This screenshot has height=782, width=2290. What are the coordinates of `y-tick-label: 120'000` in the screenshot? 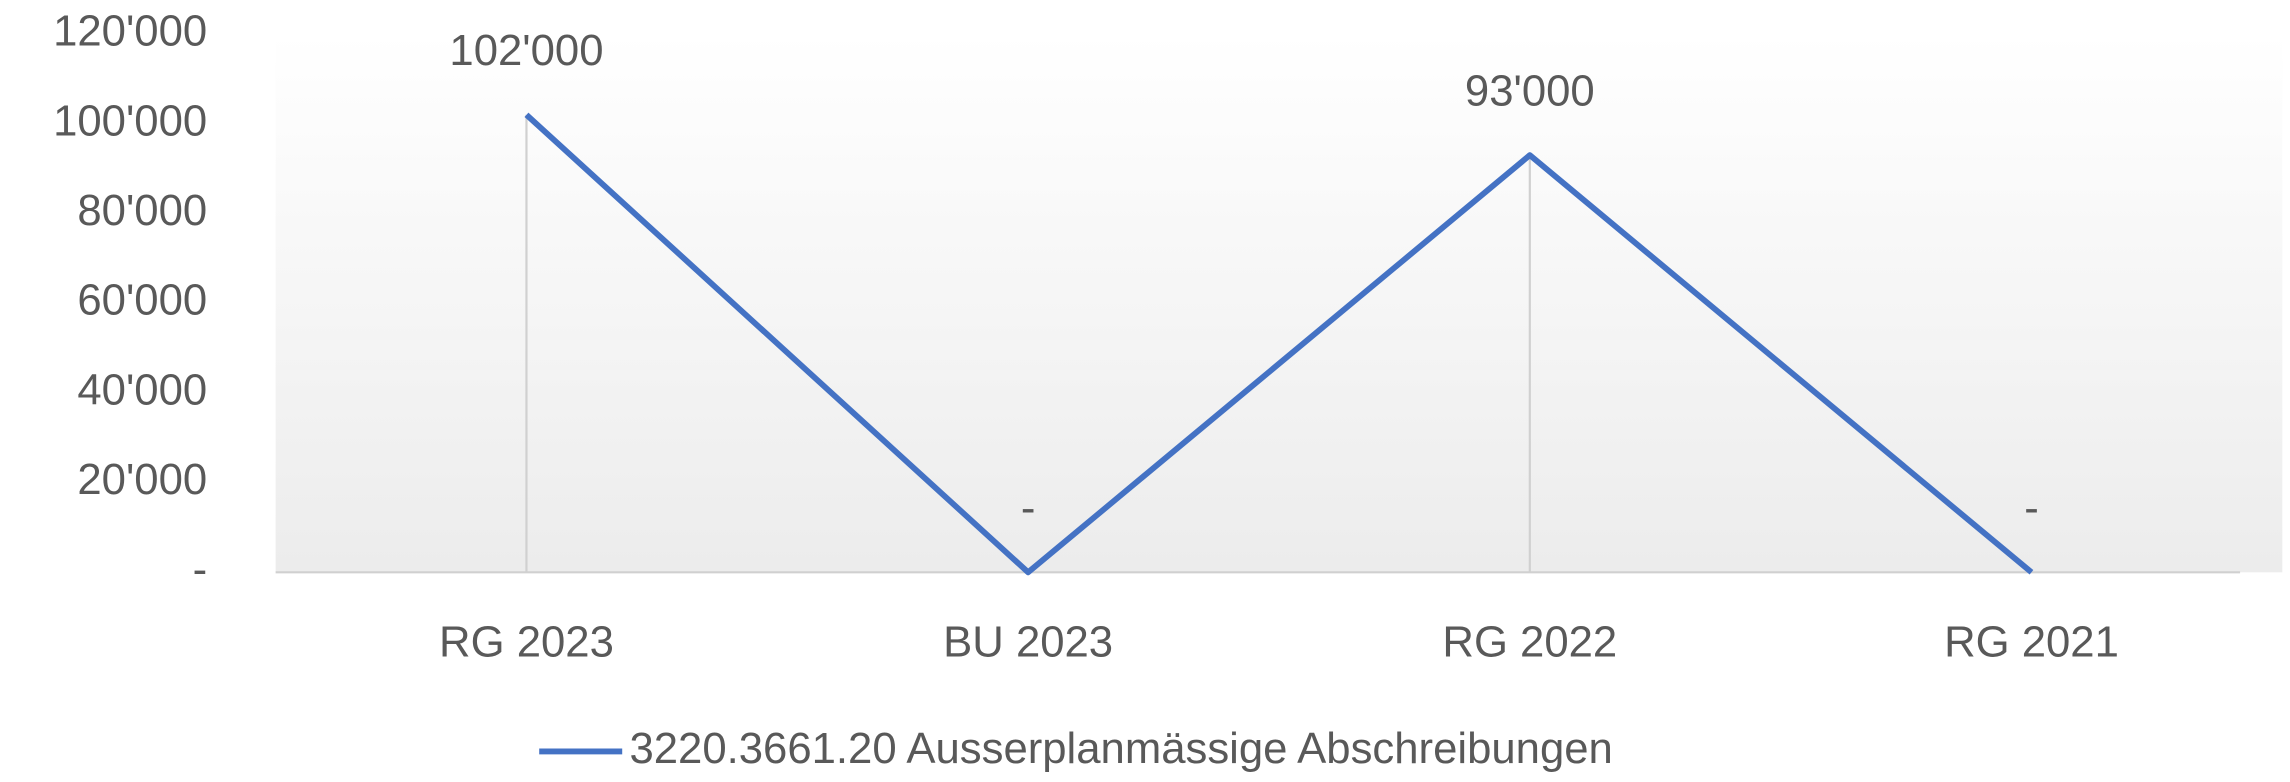 It's located at (130, 31).